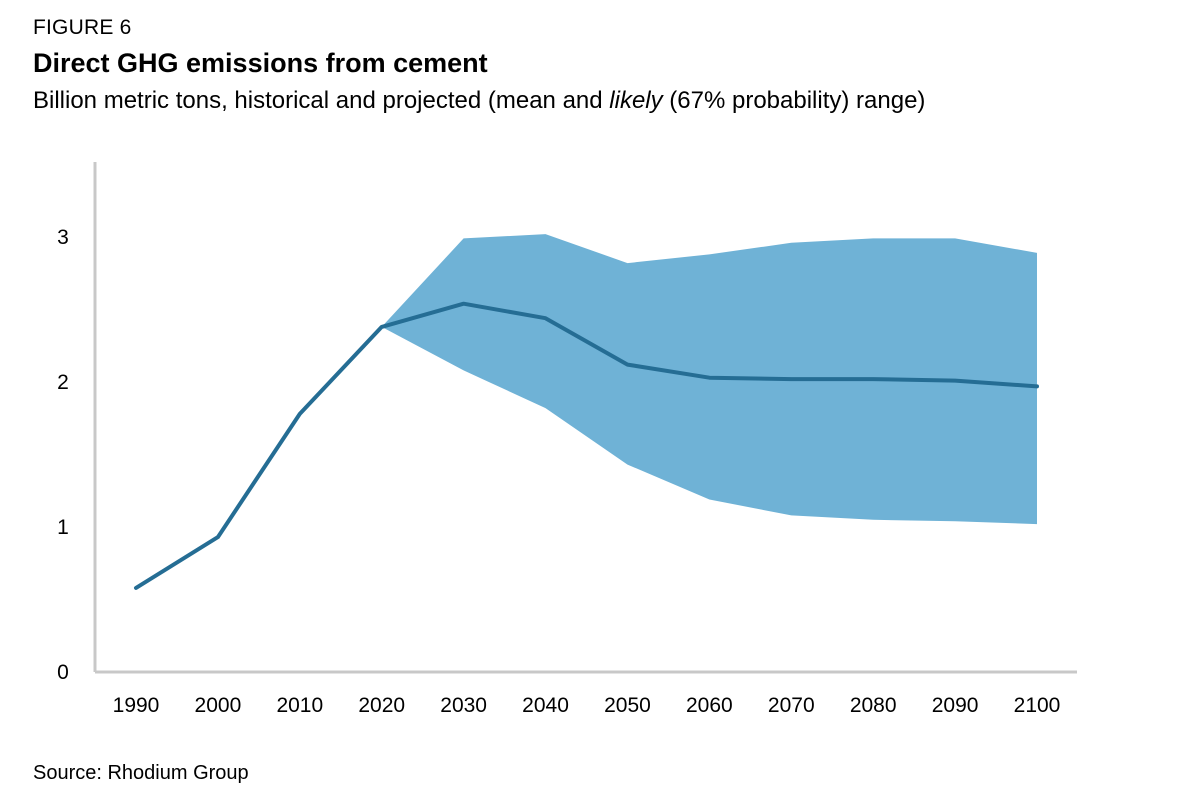 Image resolution: width=1185 pixels, height=799 pixels. I want to click on figure-label: FIGURE 6, so click(82, 27).